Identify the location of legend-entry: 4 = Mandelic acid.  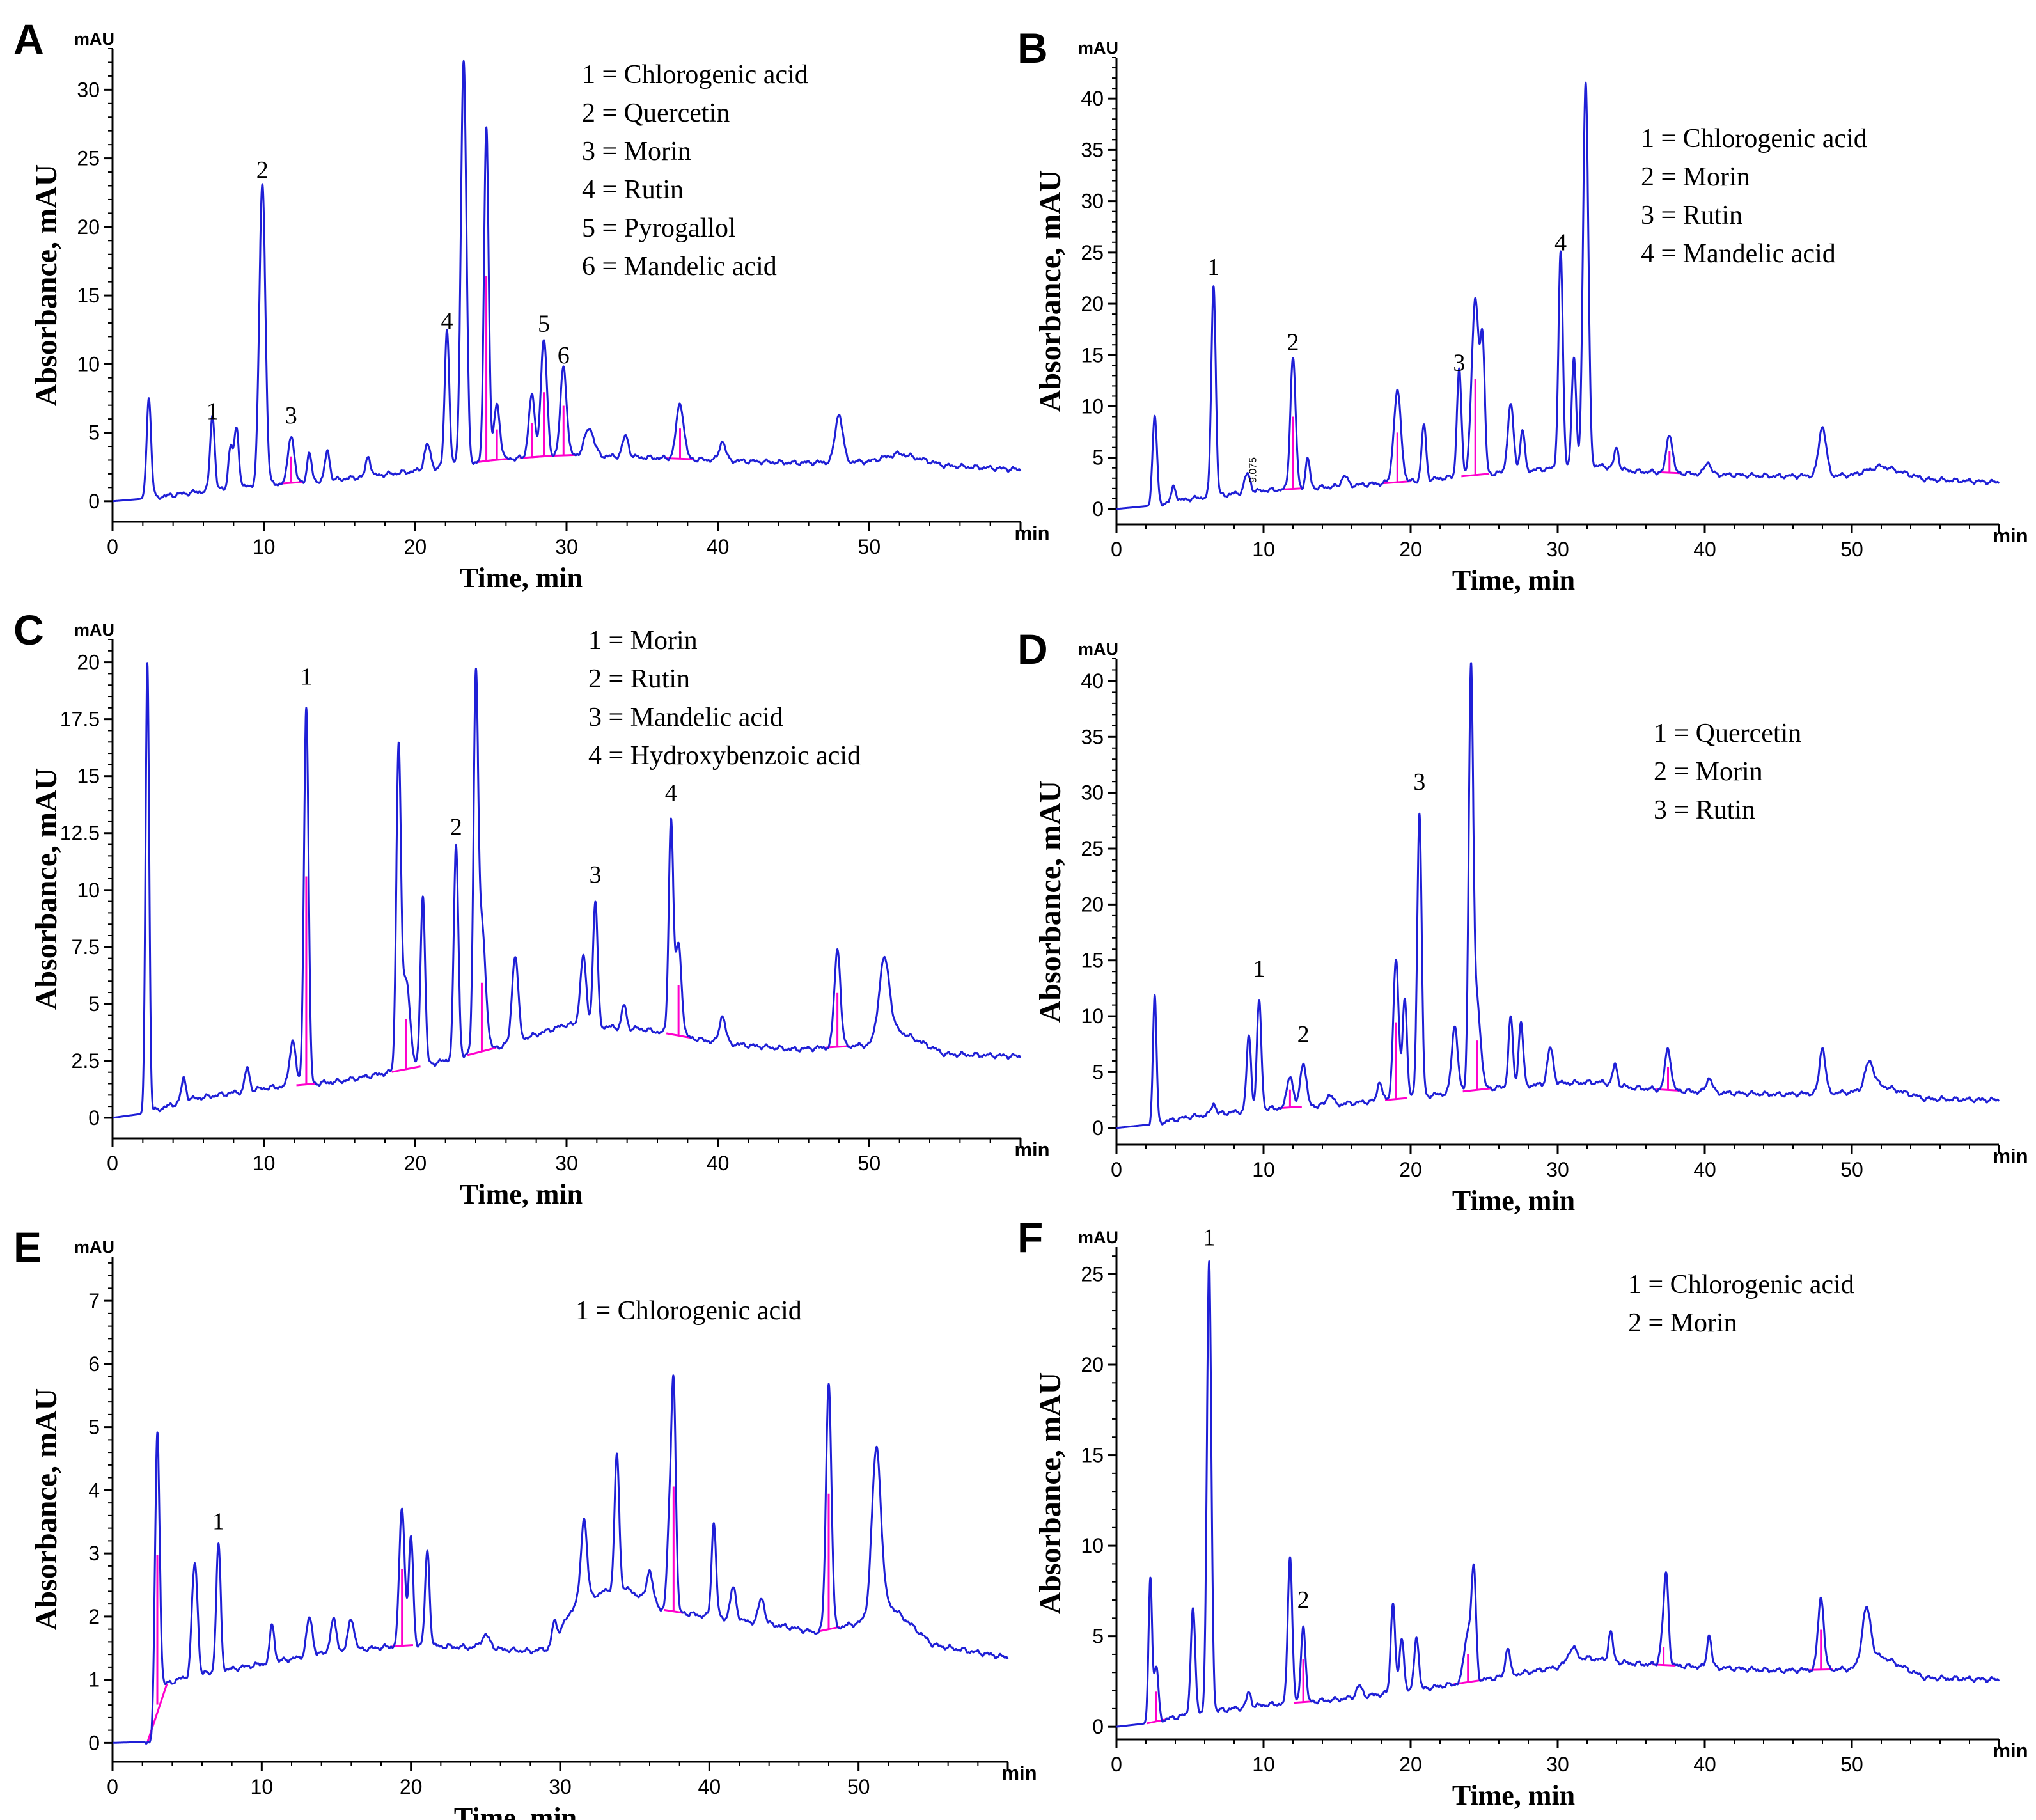
(1738, 254).